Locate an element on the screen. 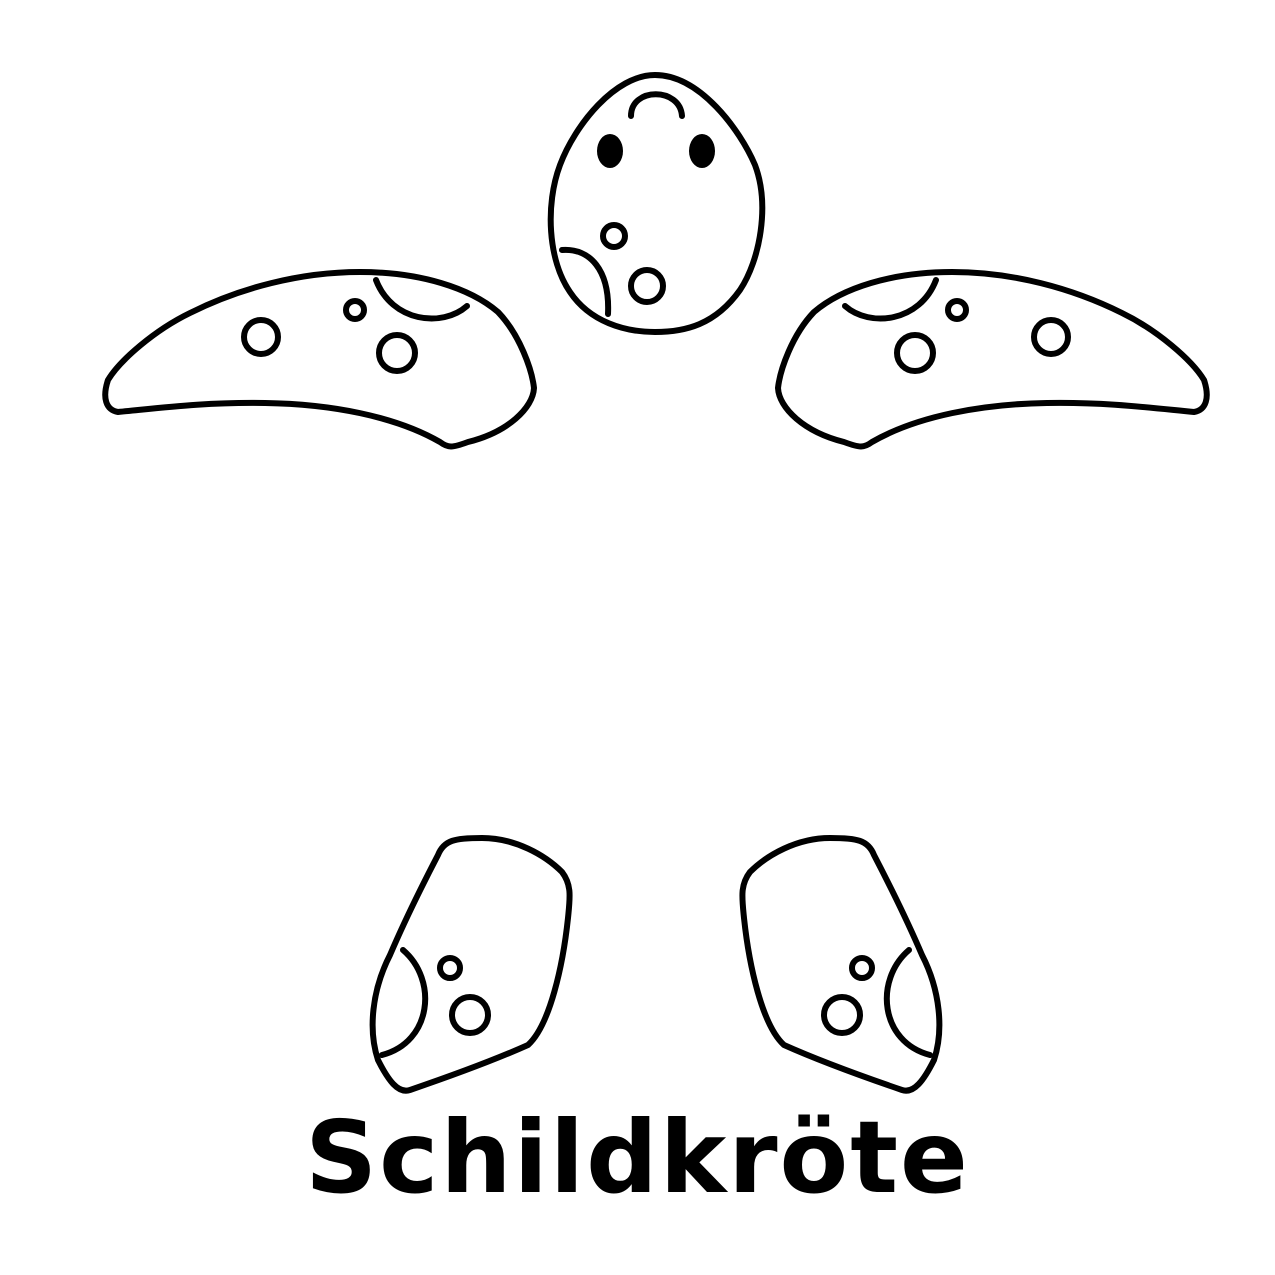  front-left-flipper-outline is located at coordinates (319, 359).